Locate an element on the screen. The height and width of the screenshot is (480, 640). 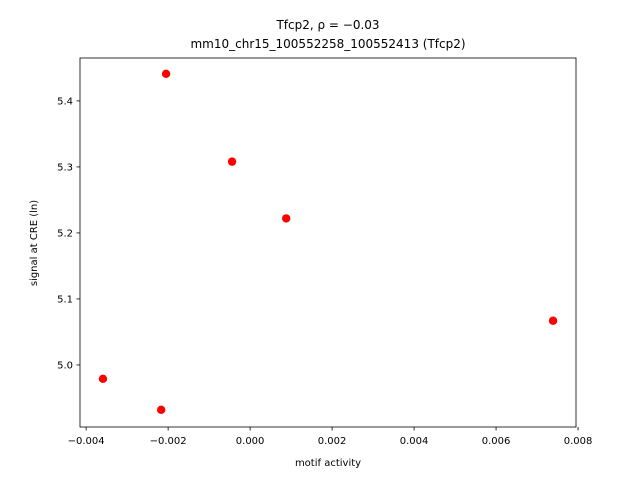
chart-title: Tfcp2, ρ = −0.03 is located at coordinates (327, 25).